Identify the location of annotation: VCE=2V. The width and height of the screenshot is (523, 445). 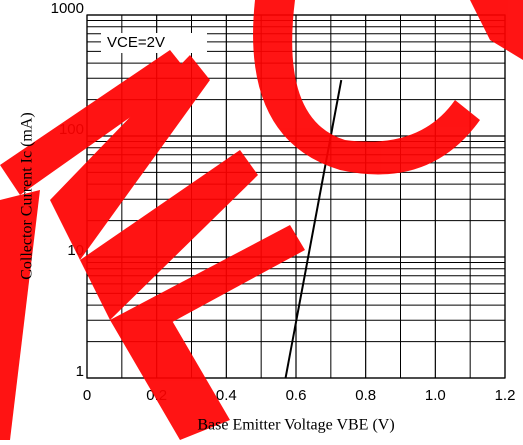
(136, 42).